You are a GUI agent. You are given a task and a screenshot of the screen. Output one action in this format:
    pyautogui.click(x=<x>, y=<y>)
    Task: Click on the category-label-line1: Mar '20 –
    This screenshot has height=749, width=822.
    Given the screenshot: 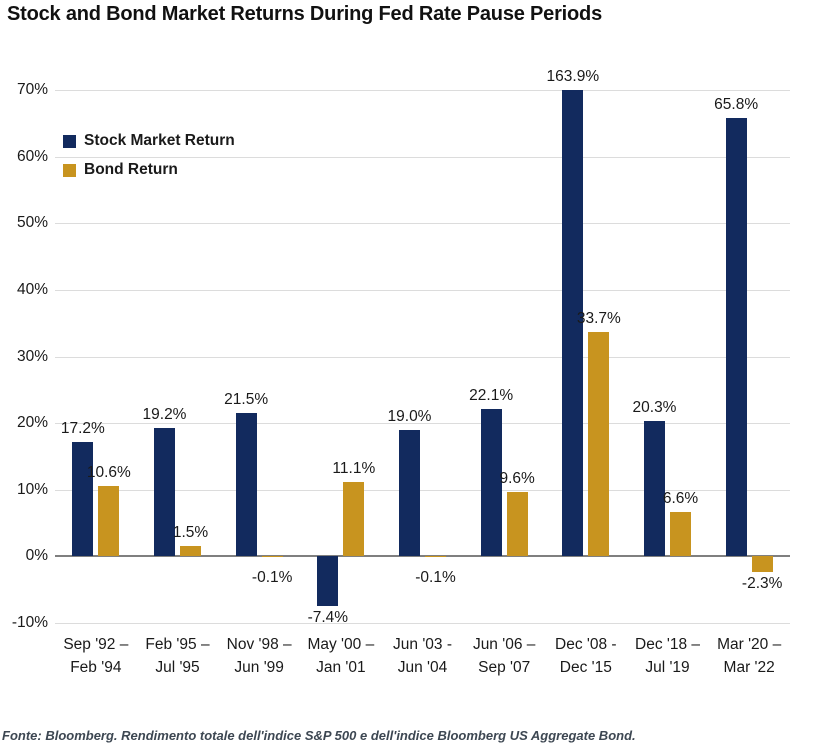 What is the action you would take?
    pyautogui.click(x=749, y=644)
    